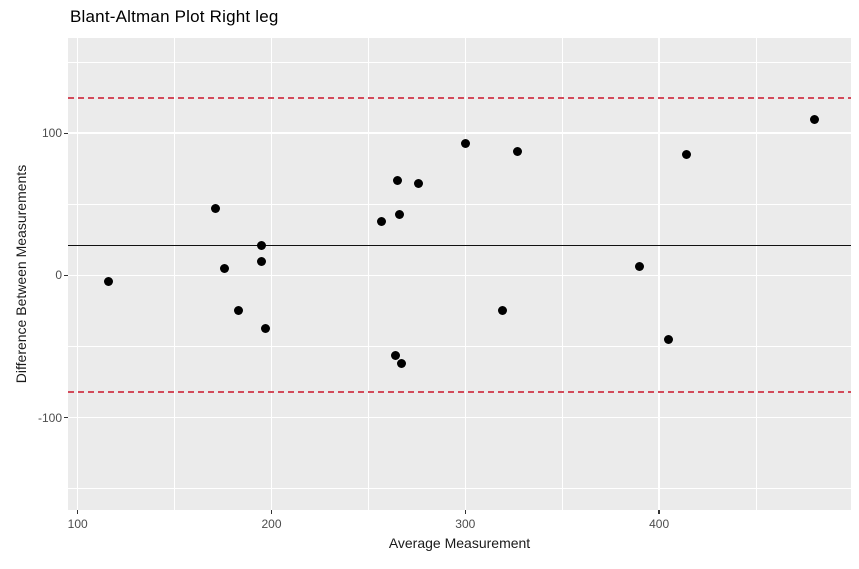 Image resolution: width=859 pixels, height=569 pixels. Describe the element at coordinates (659, 524) in the screenshot. I see `x-tick-label: 400` at that location.